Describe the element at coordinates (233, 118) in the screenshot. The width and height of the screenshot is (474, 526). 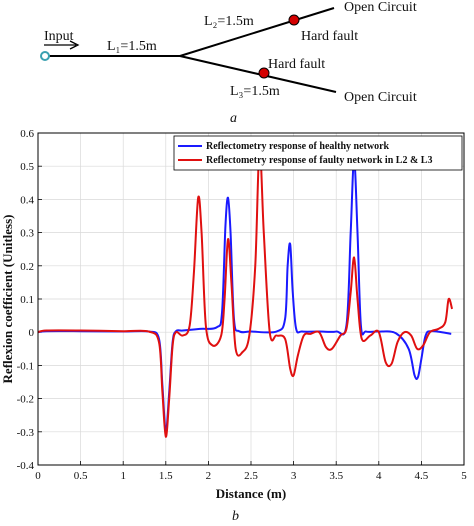
I see `panel-a-label: a` at that location.